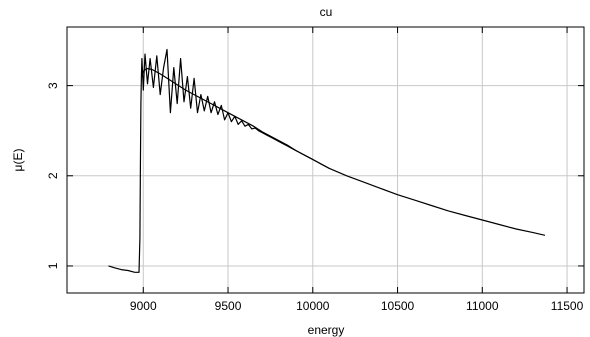 The height and width of the screenshot is (337, 590). What do you see at coordinates (143, 306) in the screenshot?
I see `x-tick-label: 9000` at bounding box center [143, 306].